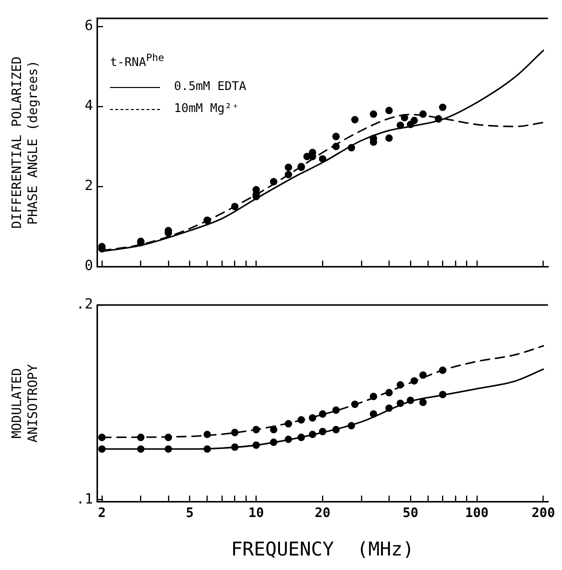  Describe the element at coordinates (210, 86) in the screenshot. I see `legend-label: 0.5mM EDTA` at that location.